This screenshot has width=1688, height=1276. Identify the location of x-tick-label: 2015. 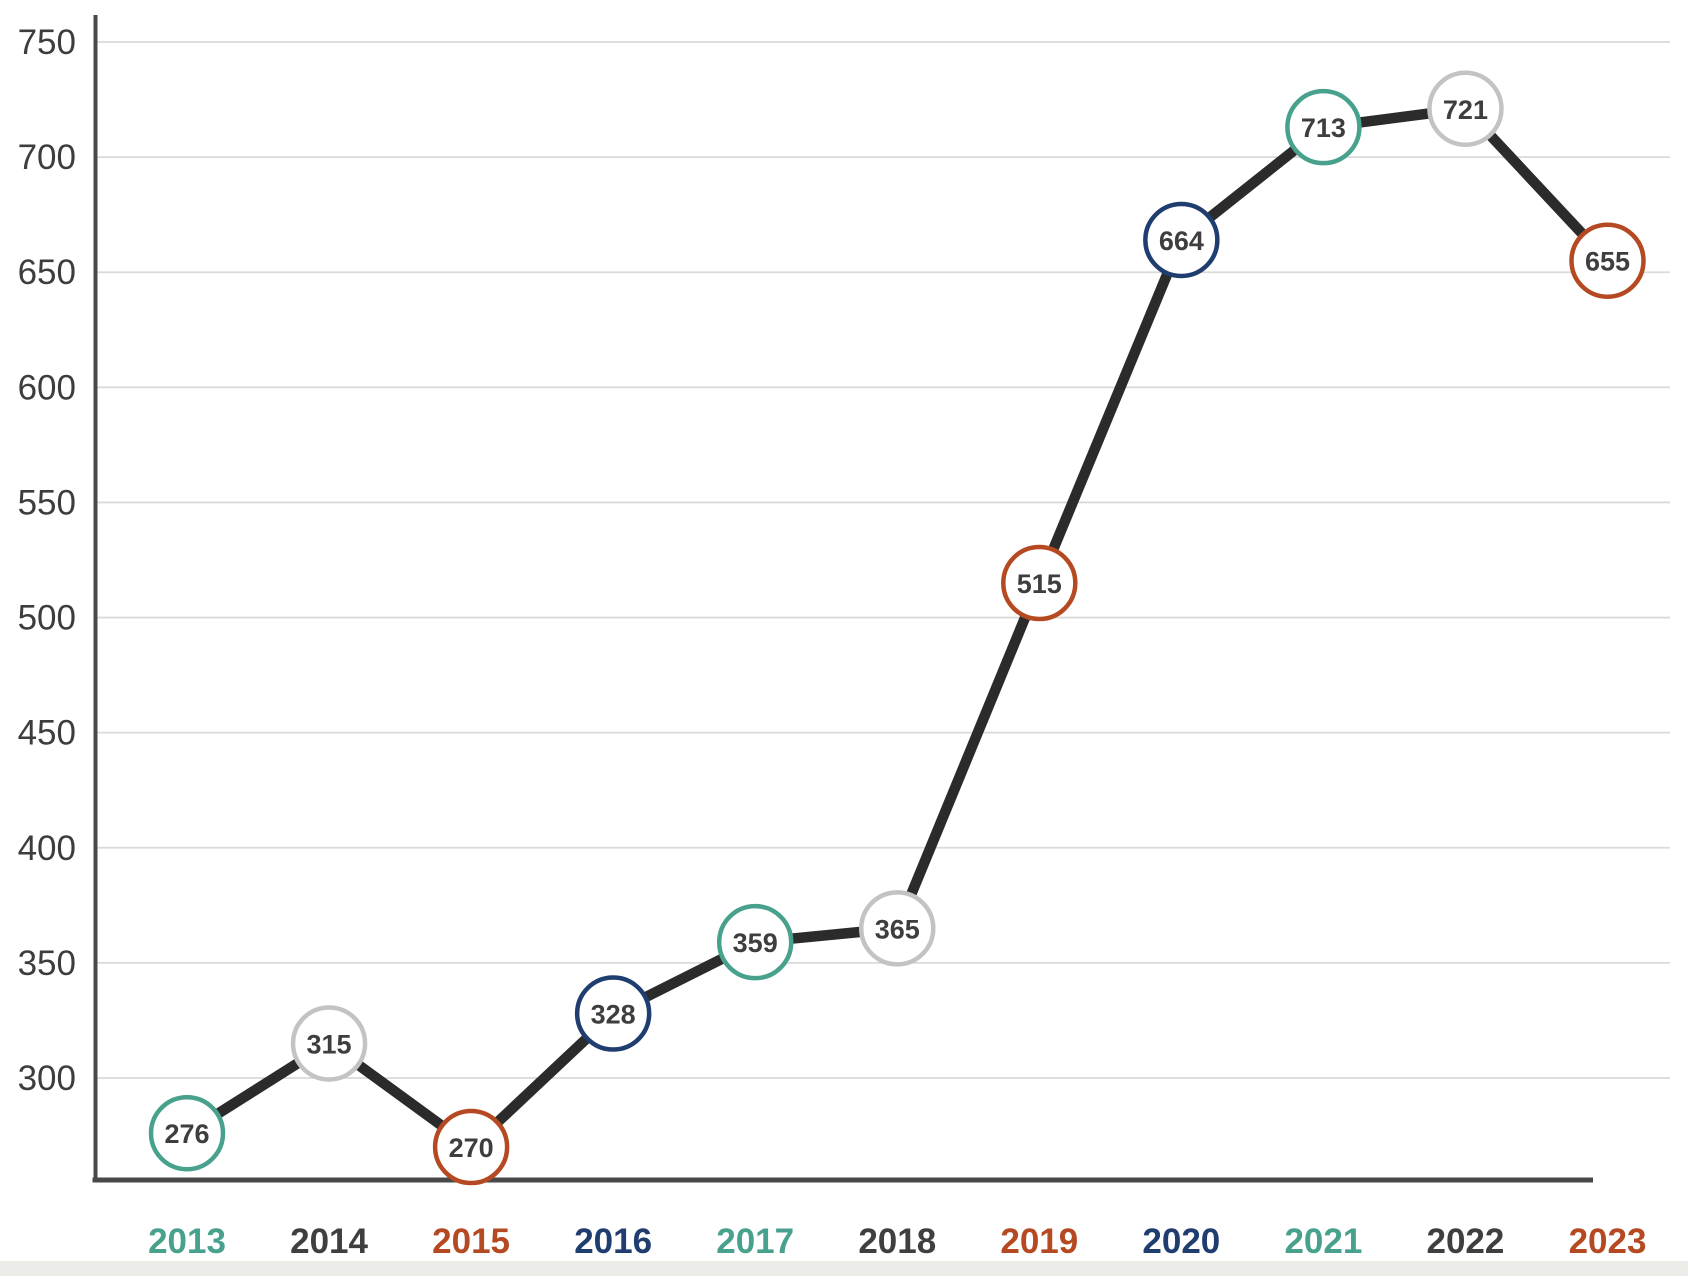
(471, 1241).